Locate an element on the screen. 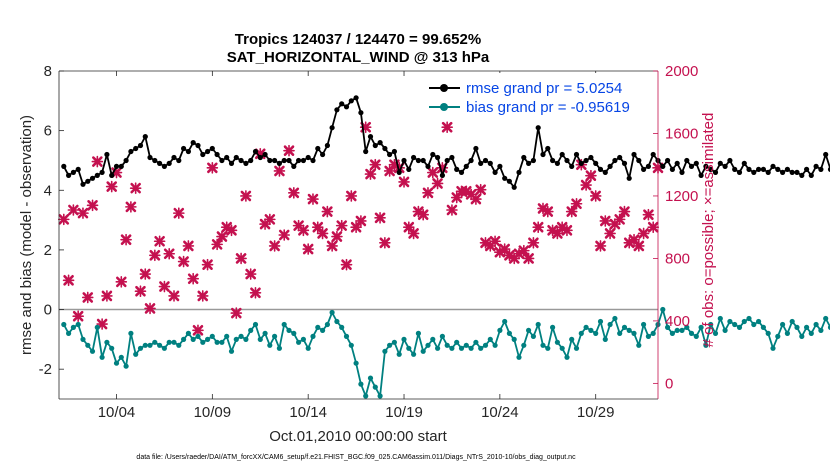  y2-tick-label: 400 is located at coordinates (677, 321).